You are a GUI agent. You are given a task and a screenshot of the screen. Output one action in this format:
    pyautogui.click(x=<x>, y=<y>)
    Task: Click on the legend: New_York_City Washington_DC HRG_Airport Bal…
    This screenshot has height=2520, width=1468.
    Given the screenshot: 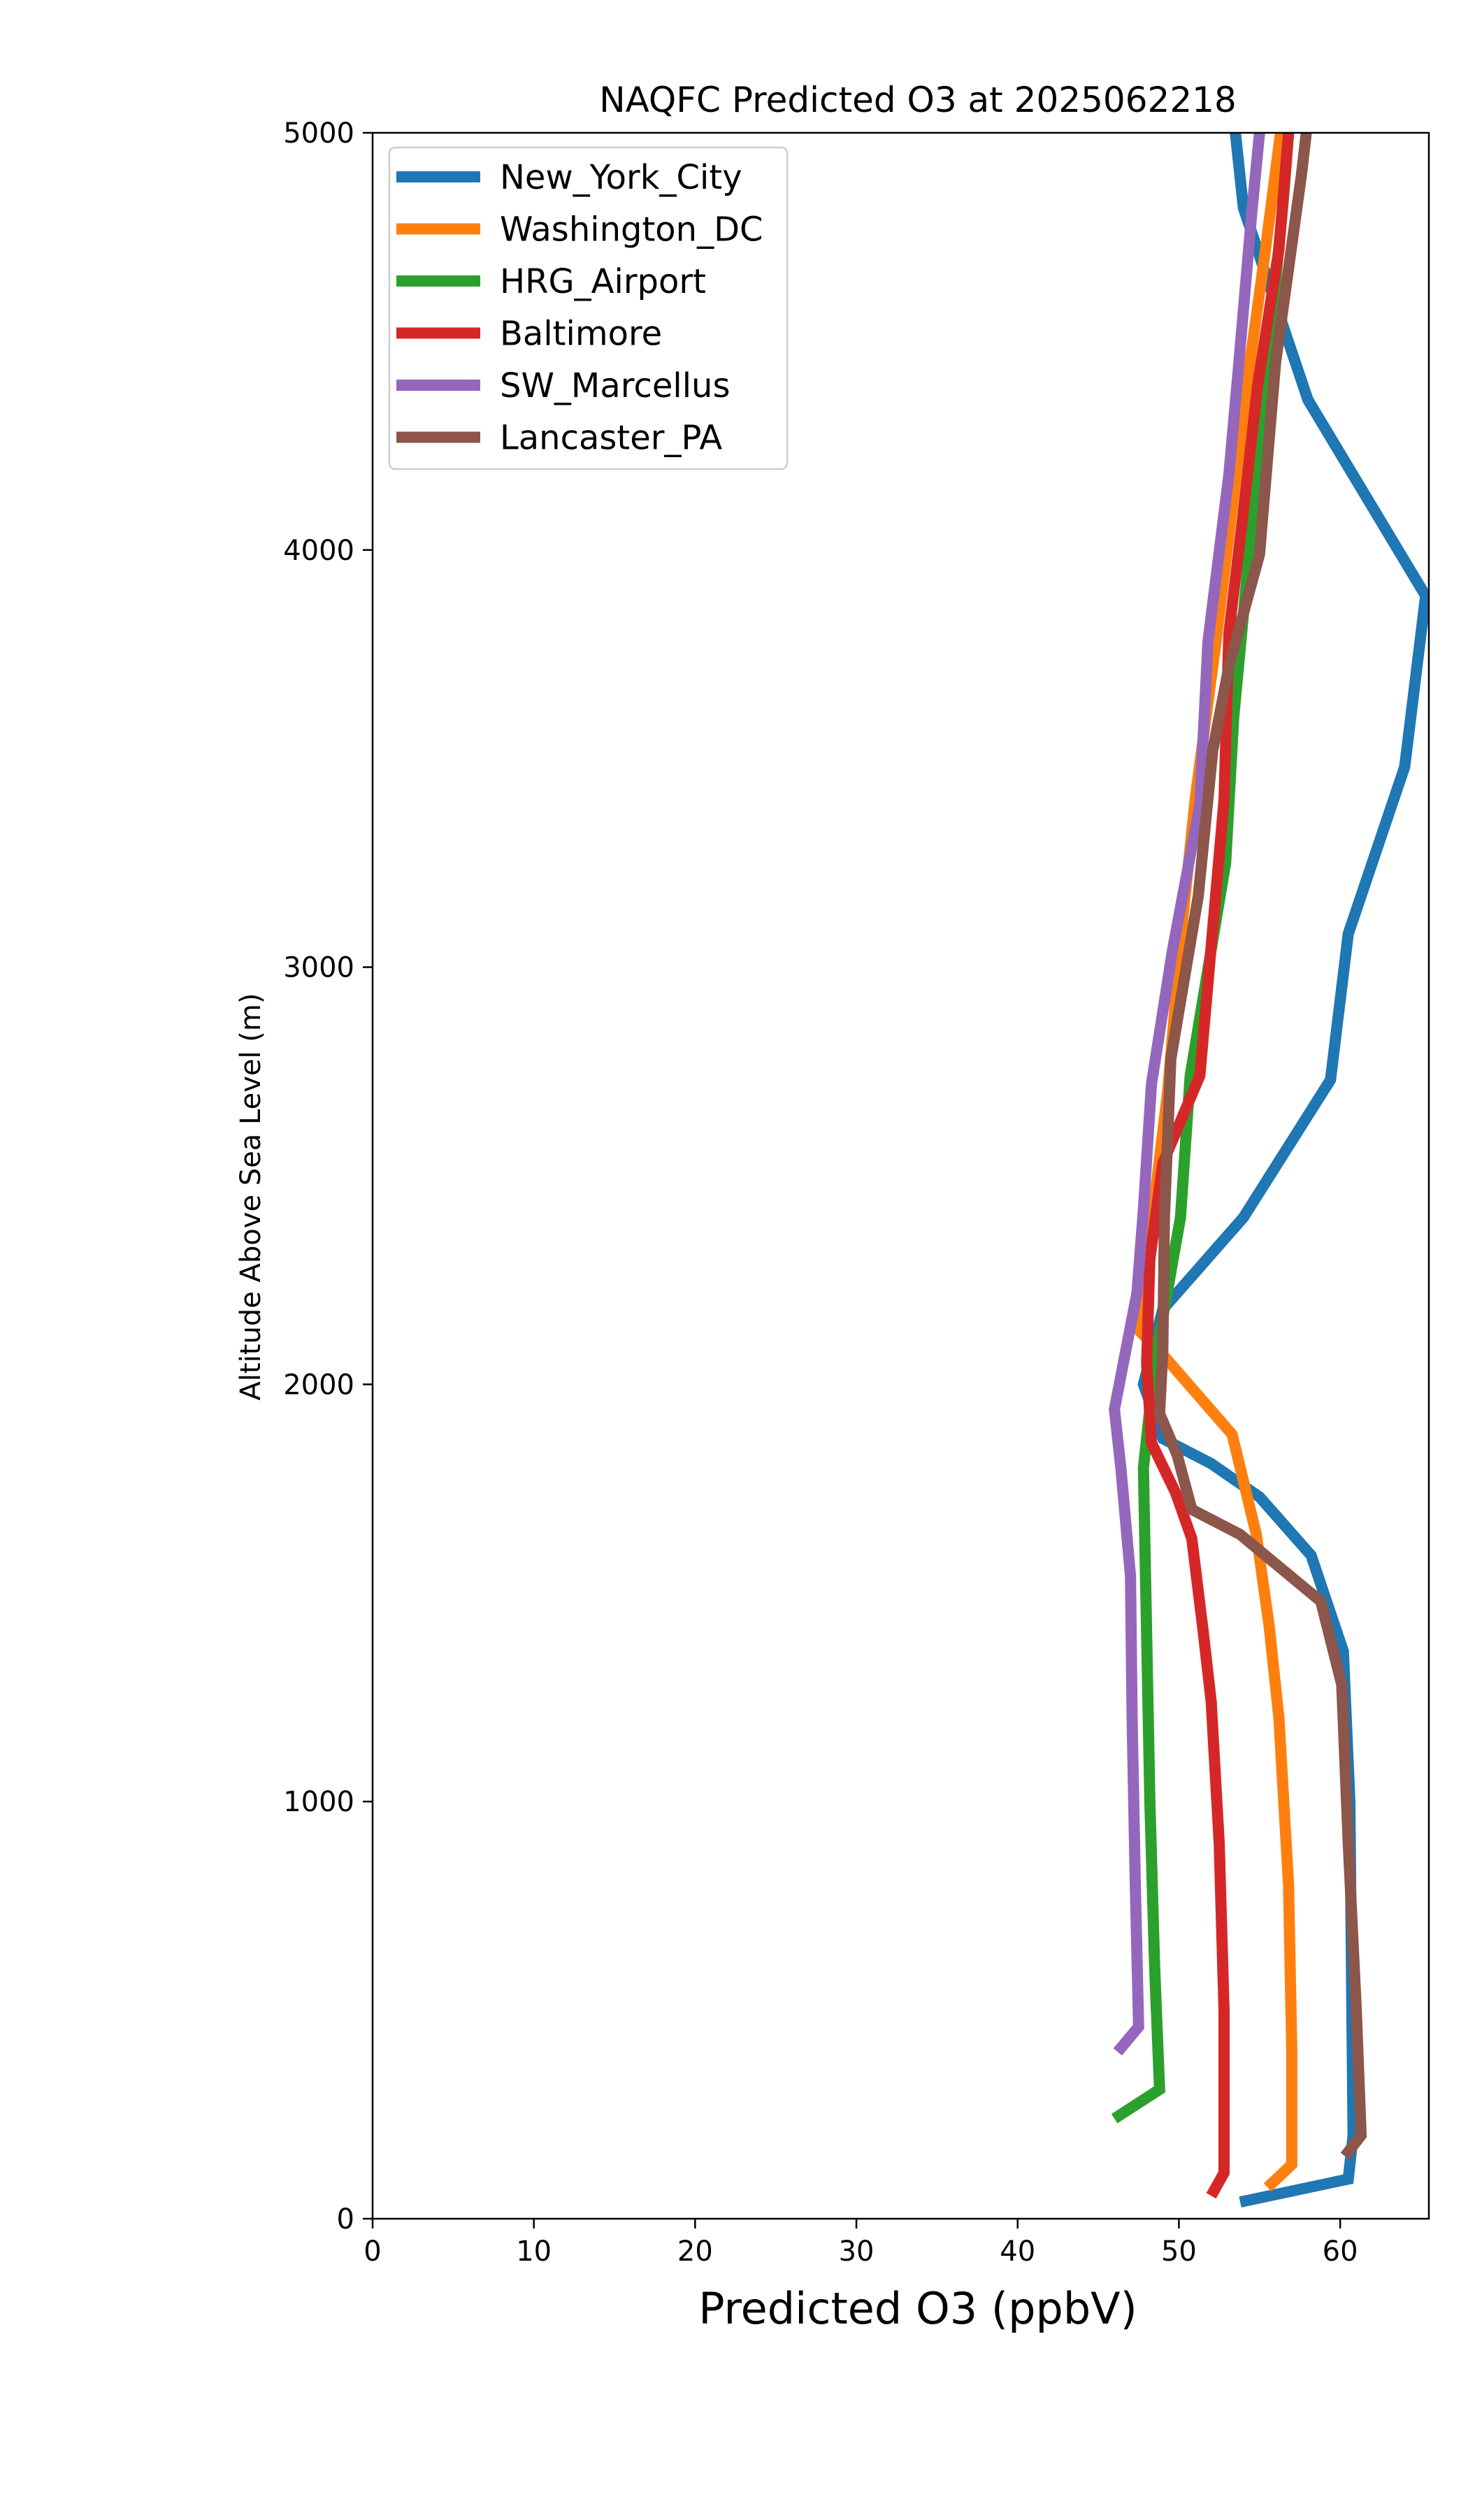 What is the action you would take?
    pyautogui.click(x=588, y=308)
    